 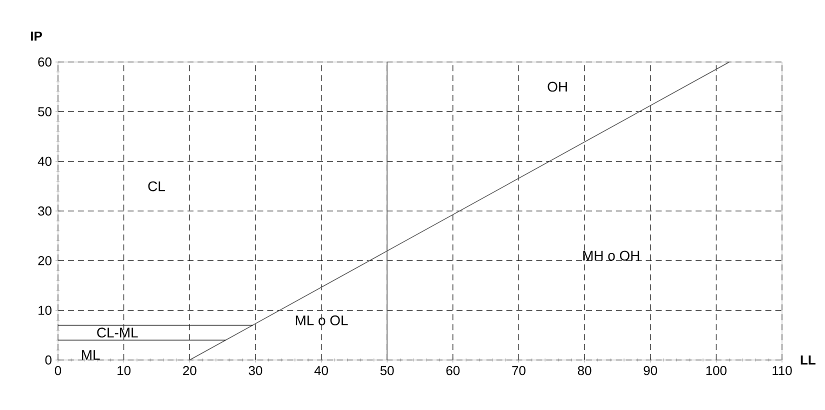 What do you see at coordinates (189, 371) in the screenshot?
I see `x-tick-label: 20` at bounding box center [189, 371].